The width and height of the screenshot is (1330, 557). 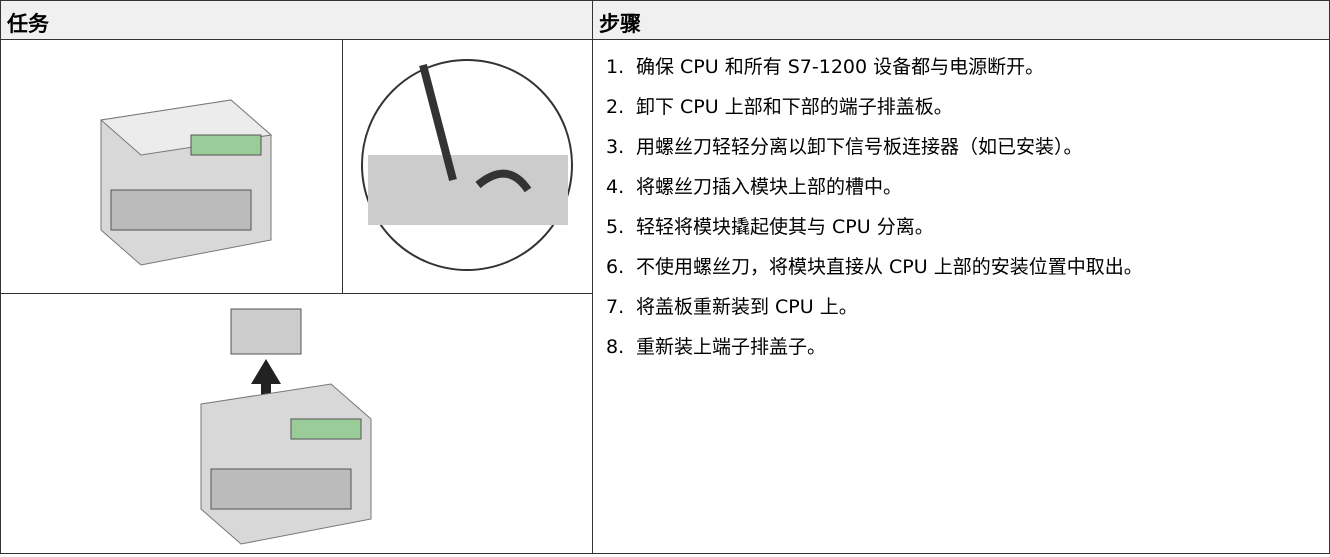 What do you see at coordinates (615, 227) in the screenshot?
I see `step-number: 5.` at bounding box center [615, 227].